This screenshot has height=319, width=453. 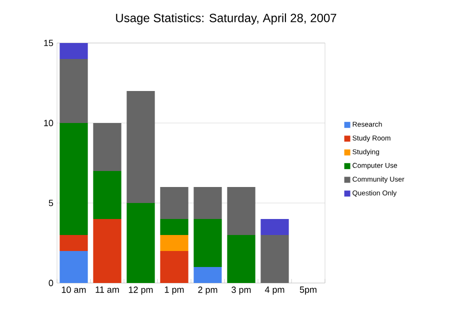 What do you see at coordinates (49, 43) in the screenshot?
I see `y-tick-label: 15` at bounding box center [49, 43].